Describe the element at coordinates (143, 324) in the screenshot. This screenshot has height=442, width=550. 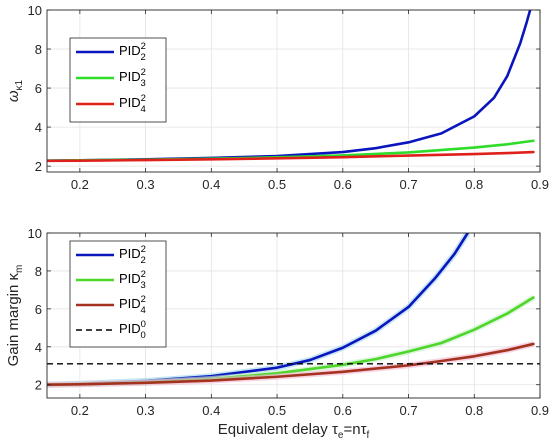
I see `legend-label-sup: 0` at that location.